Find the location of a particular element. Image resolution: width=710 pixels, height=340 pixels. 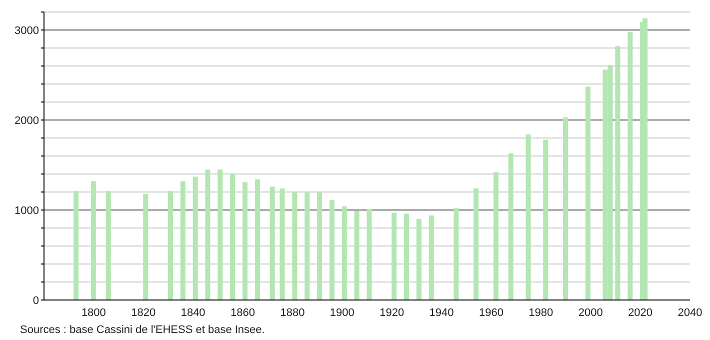

x-tick-label: 2040 is located at coordinates (690, 312).